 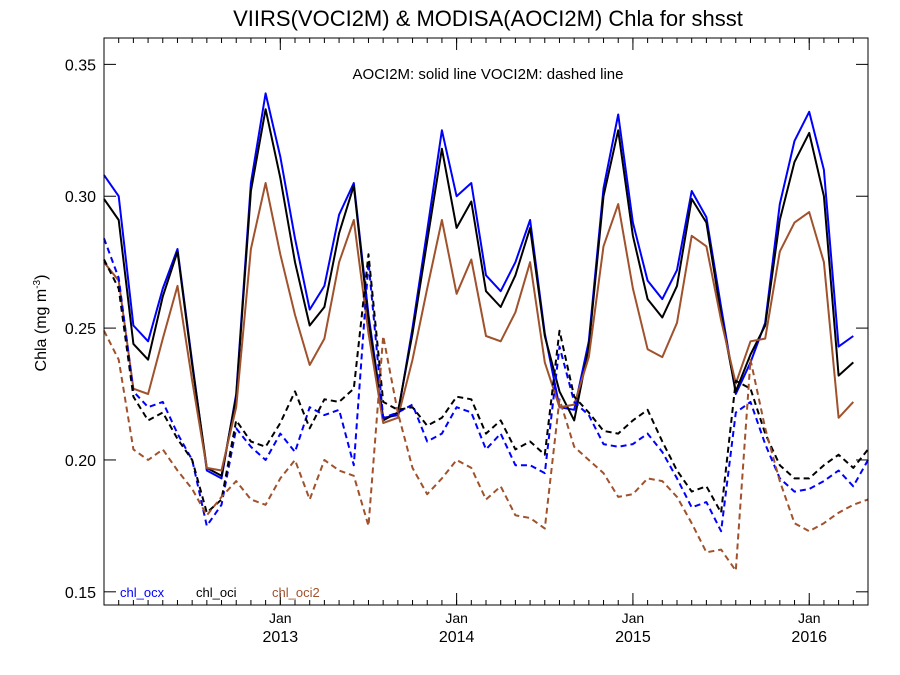 I want to click on x-tick-label-year: 2014, so click(x=457, y=637).